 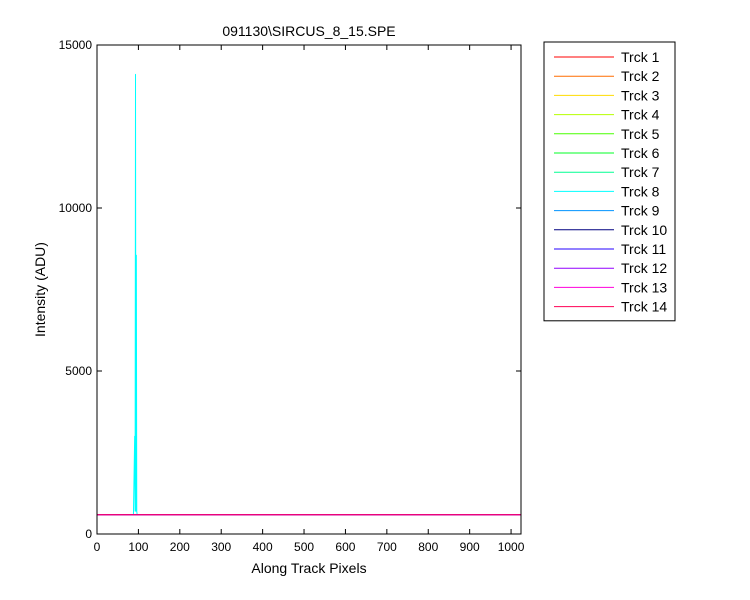 I want to click on legend-label-14: Trck 14, so click(x=644, y=307).